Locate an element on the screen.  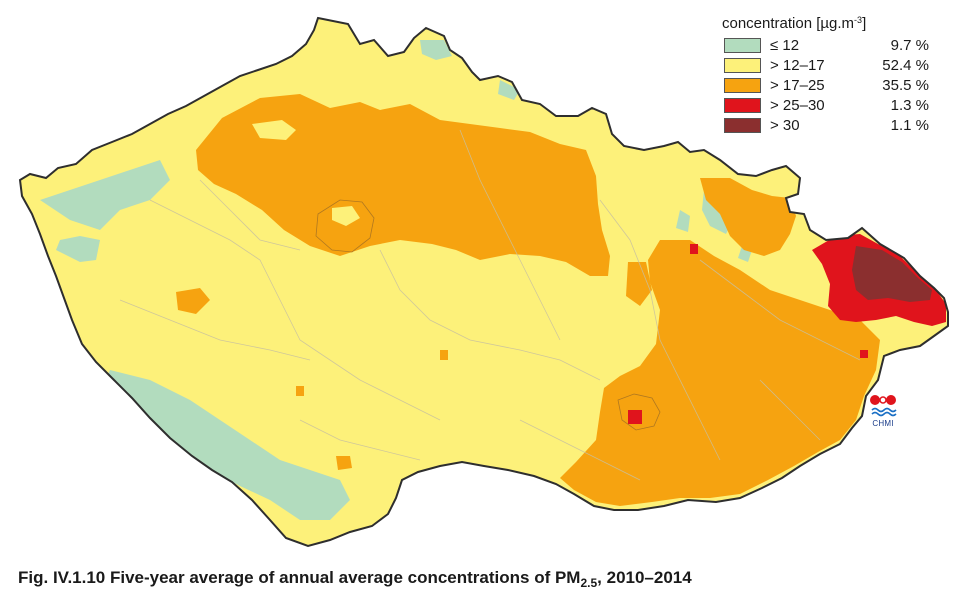
chmi-logo: CHMI is located at coordinates (883, 410).